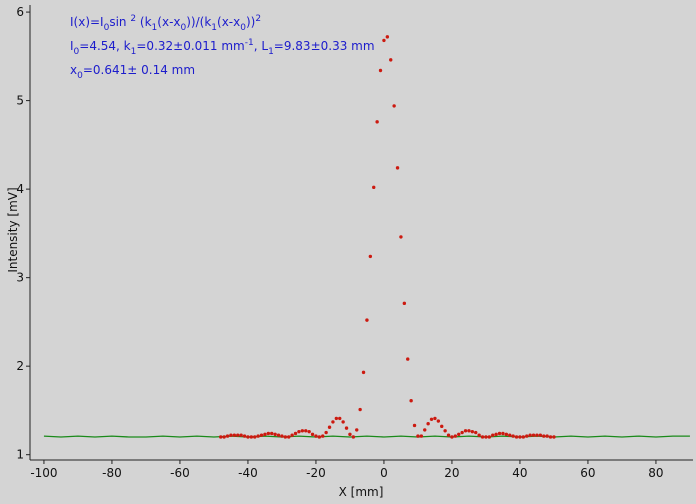 The width and height of the screenshot is (696, 504). I want to click on x-tick-label: -80, so click(112, 473).